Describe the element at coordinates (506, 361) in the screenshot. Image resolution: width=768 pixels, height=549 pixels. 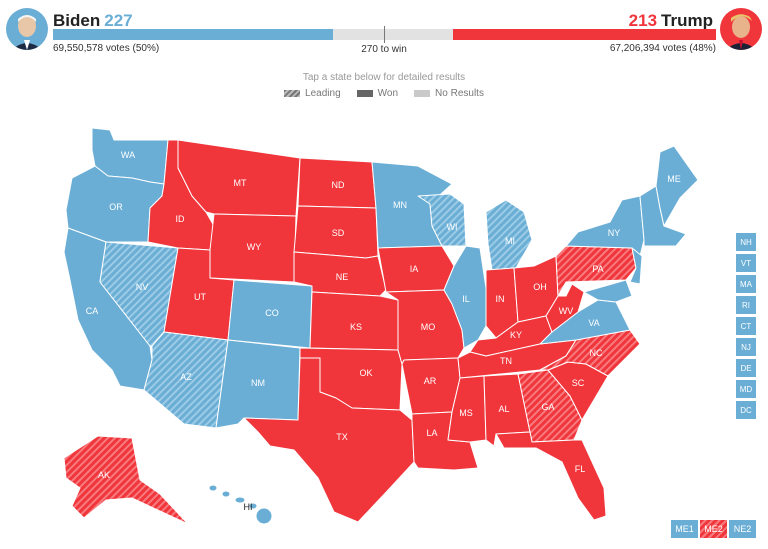
I see `label-tn: TN` at that location.